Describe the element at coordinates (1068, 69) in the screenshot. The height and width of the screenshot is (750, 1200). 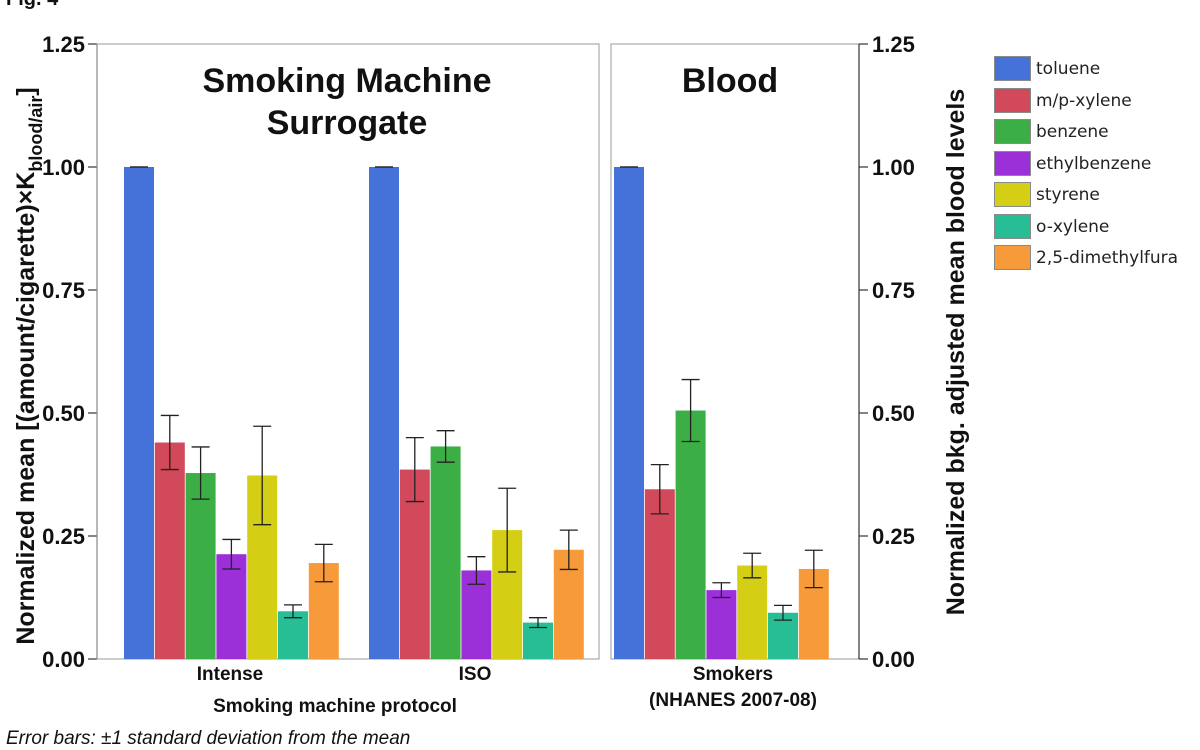
I see `legend-label-toluene: toluene` at that location.